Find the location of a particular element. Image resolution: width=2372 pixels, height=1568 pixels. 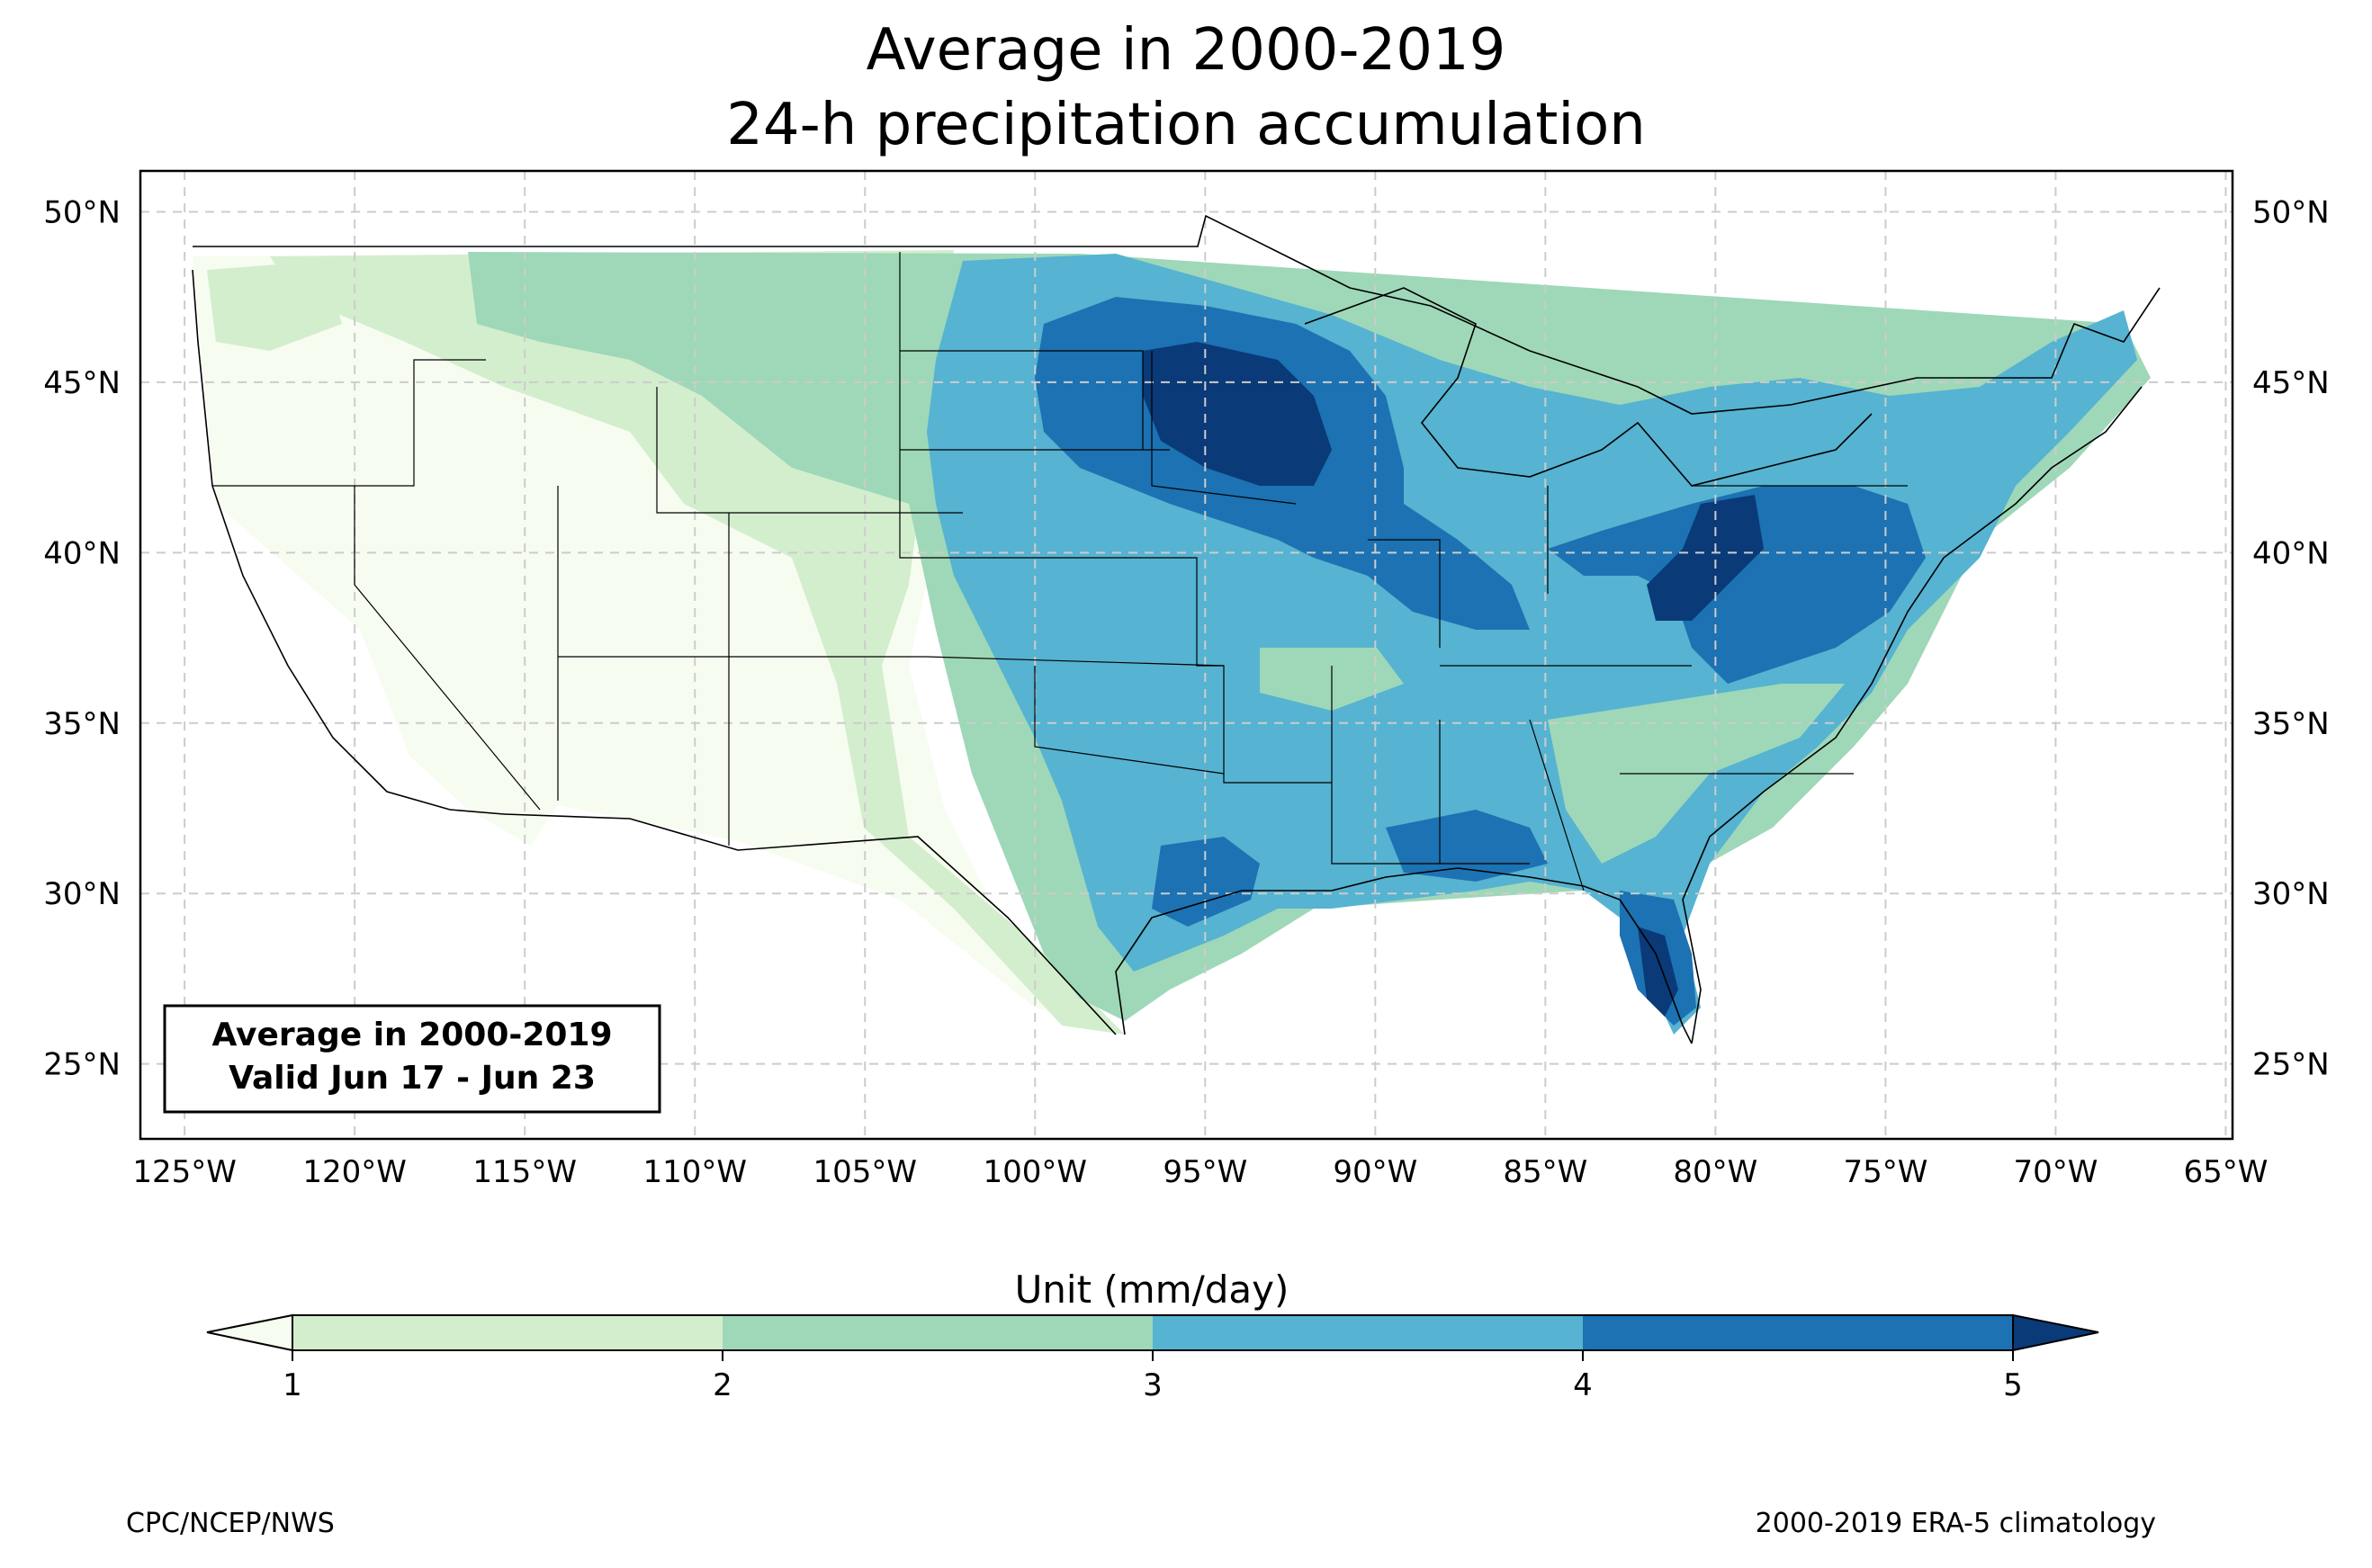

footer-left: CPC/NCEP/NWS is located at coordinates (230, 1523).